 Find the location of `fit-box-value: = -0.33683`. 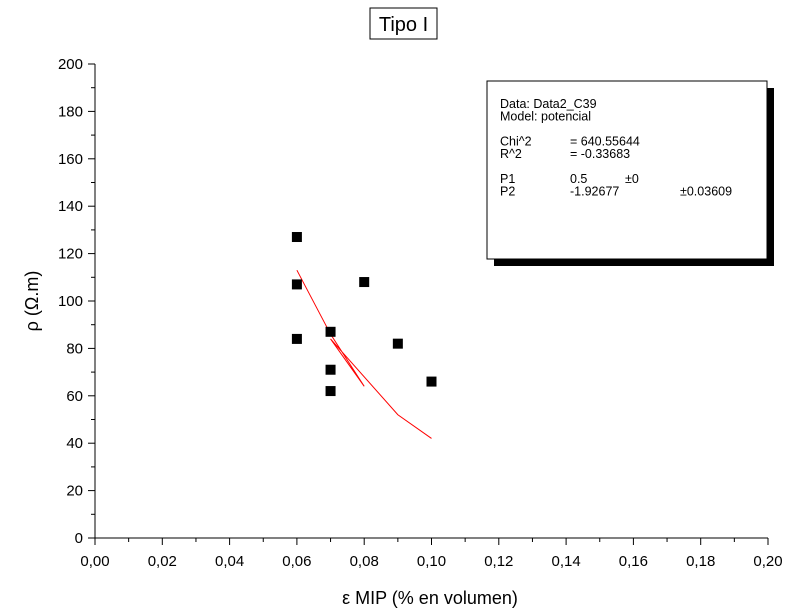

fit-box-value: = -0.33683 is located at coordinates (600, 154).